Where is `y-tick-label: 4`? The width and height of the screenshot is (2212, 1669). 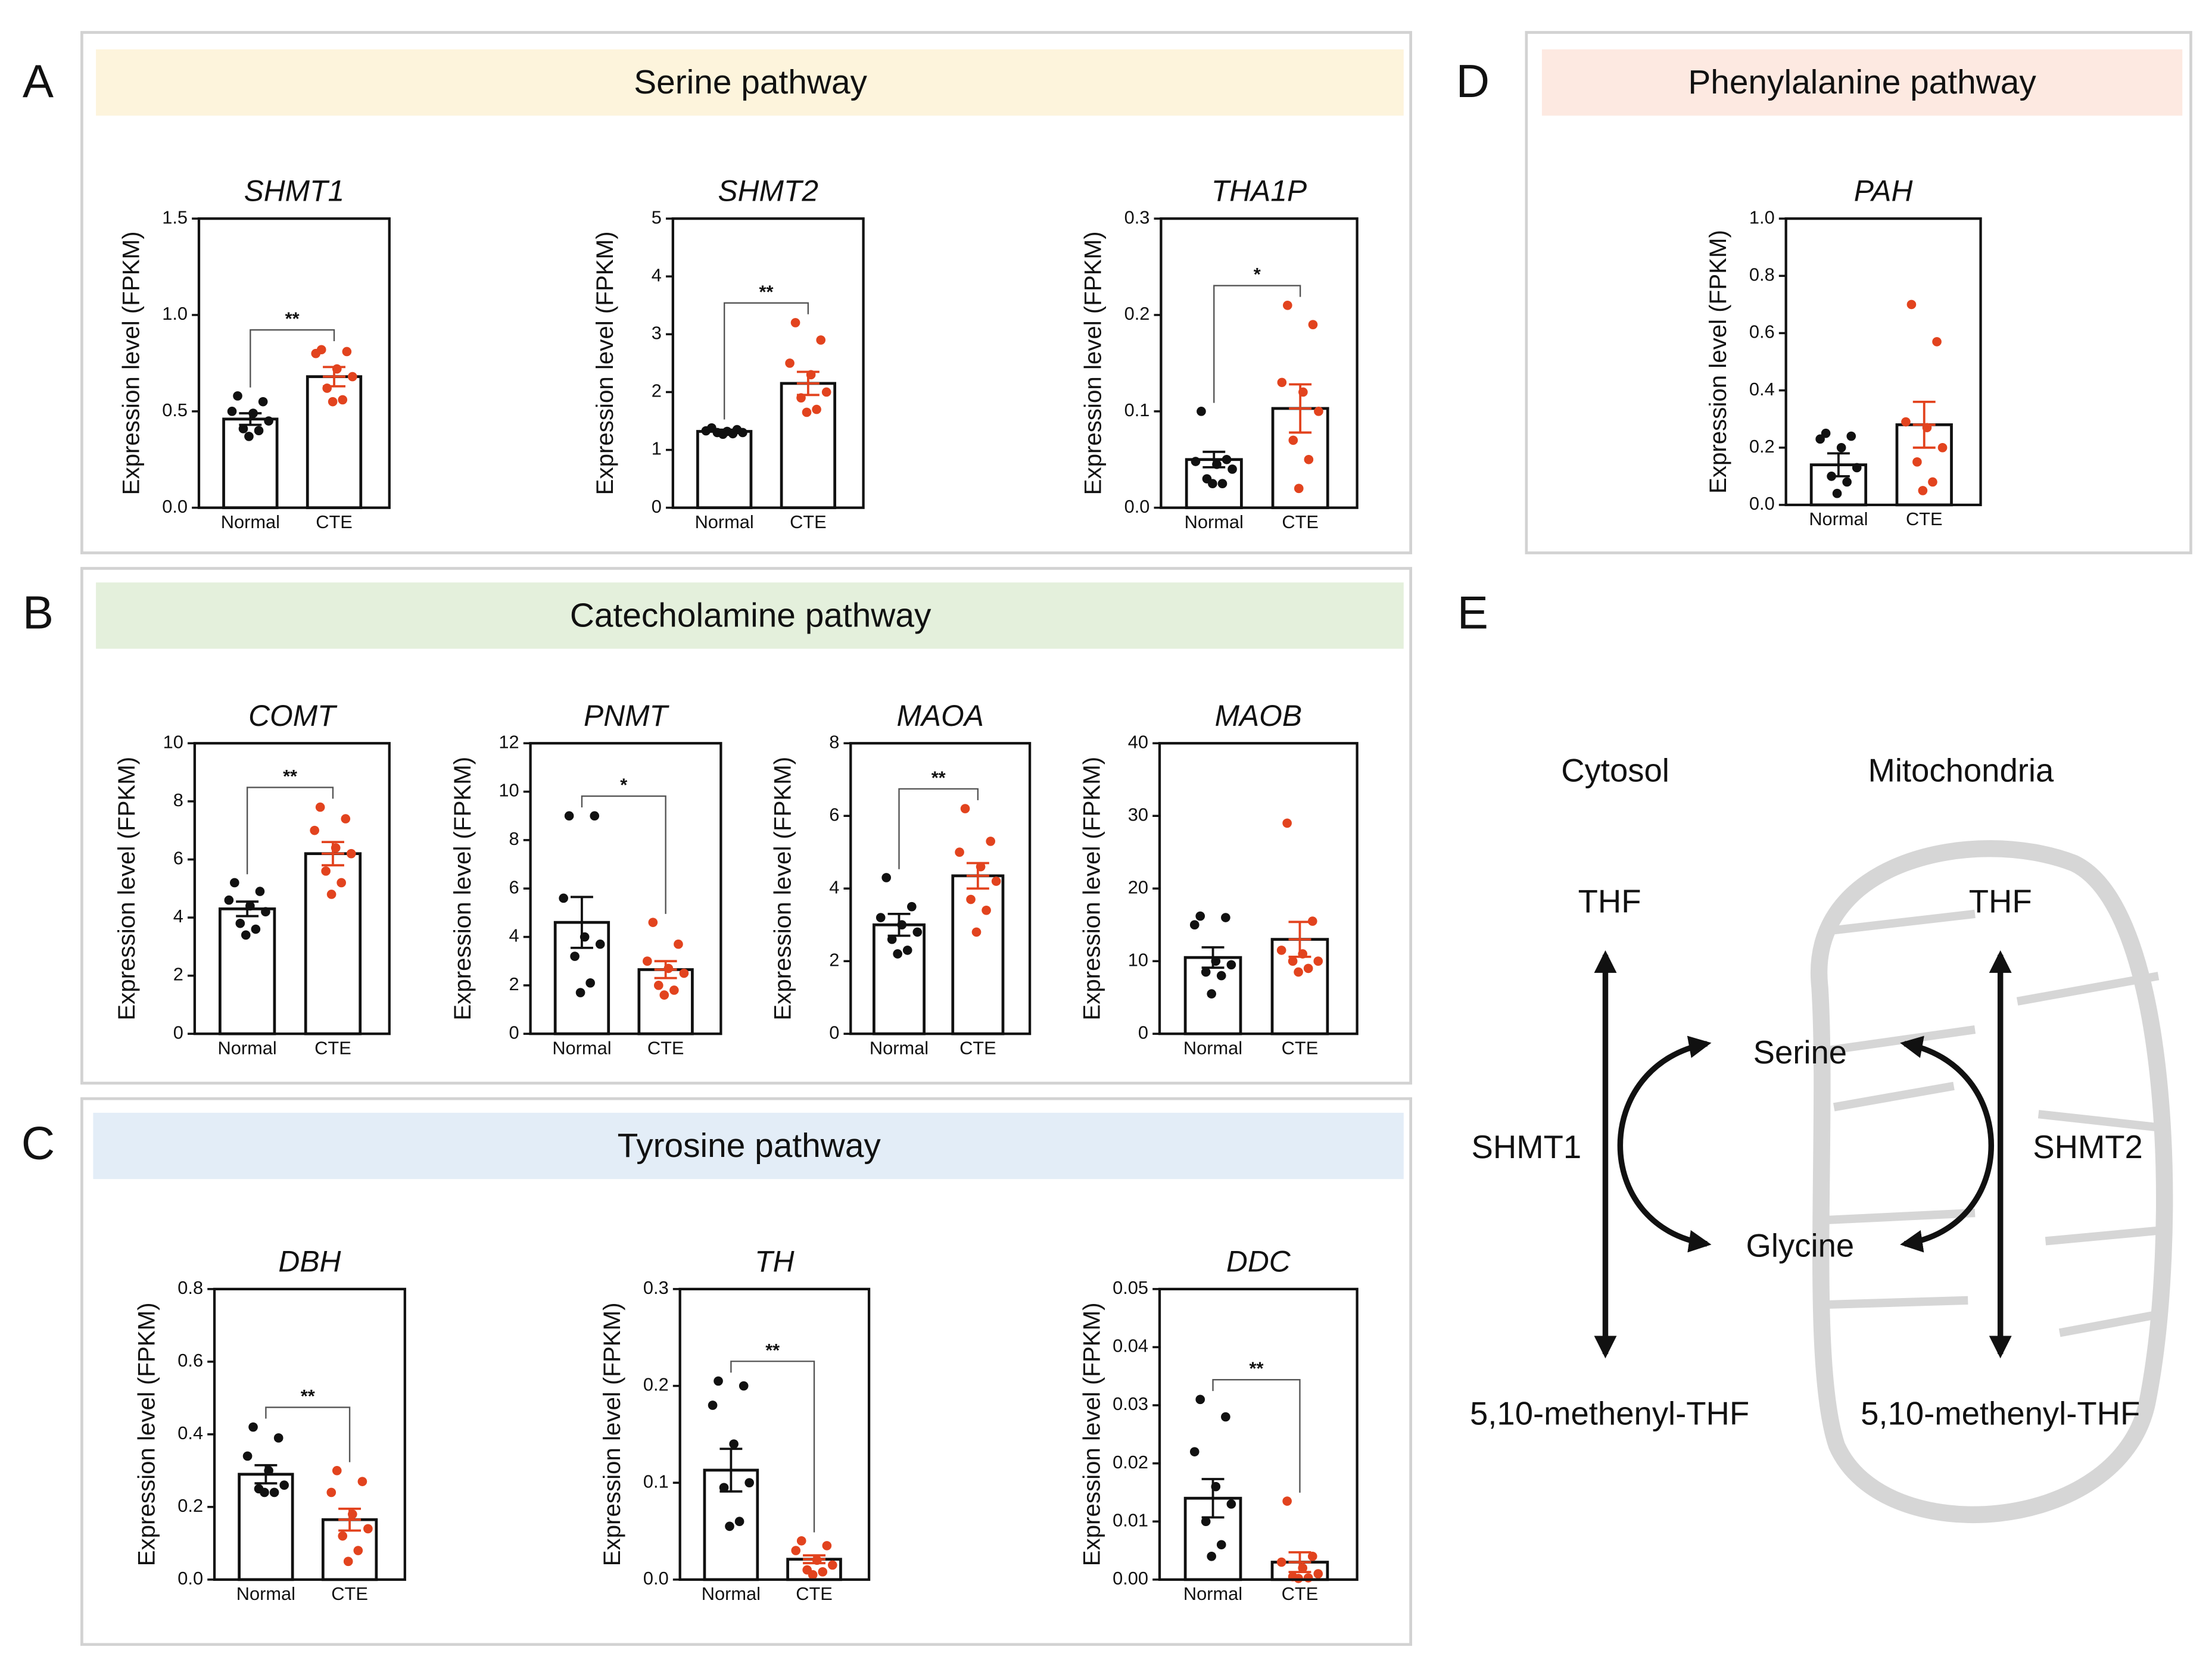 y-tick-label: 4 is located at coordinates (657, 274).